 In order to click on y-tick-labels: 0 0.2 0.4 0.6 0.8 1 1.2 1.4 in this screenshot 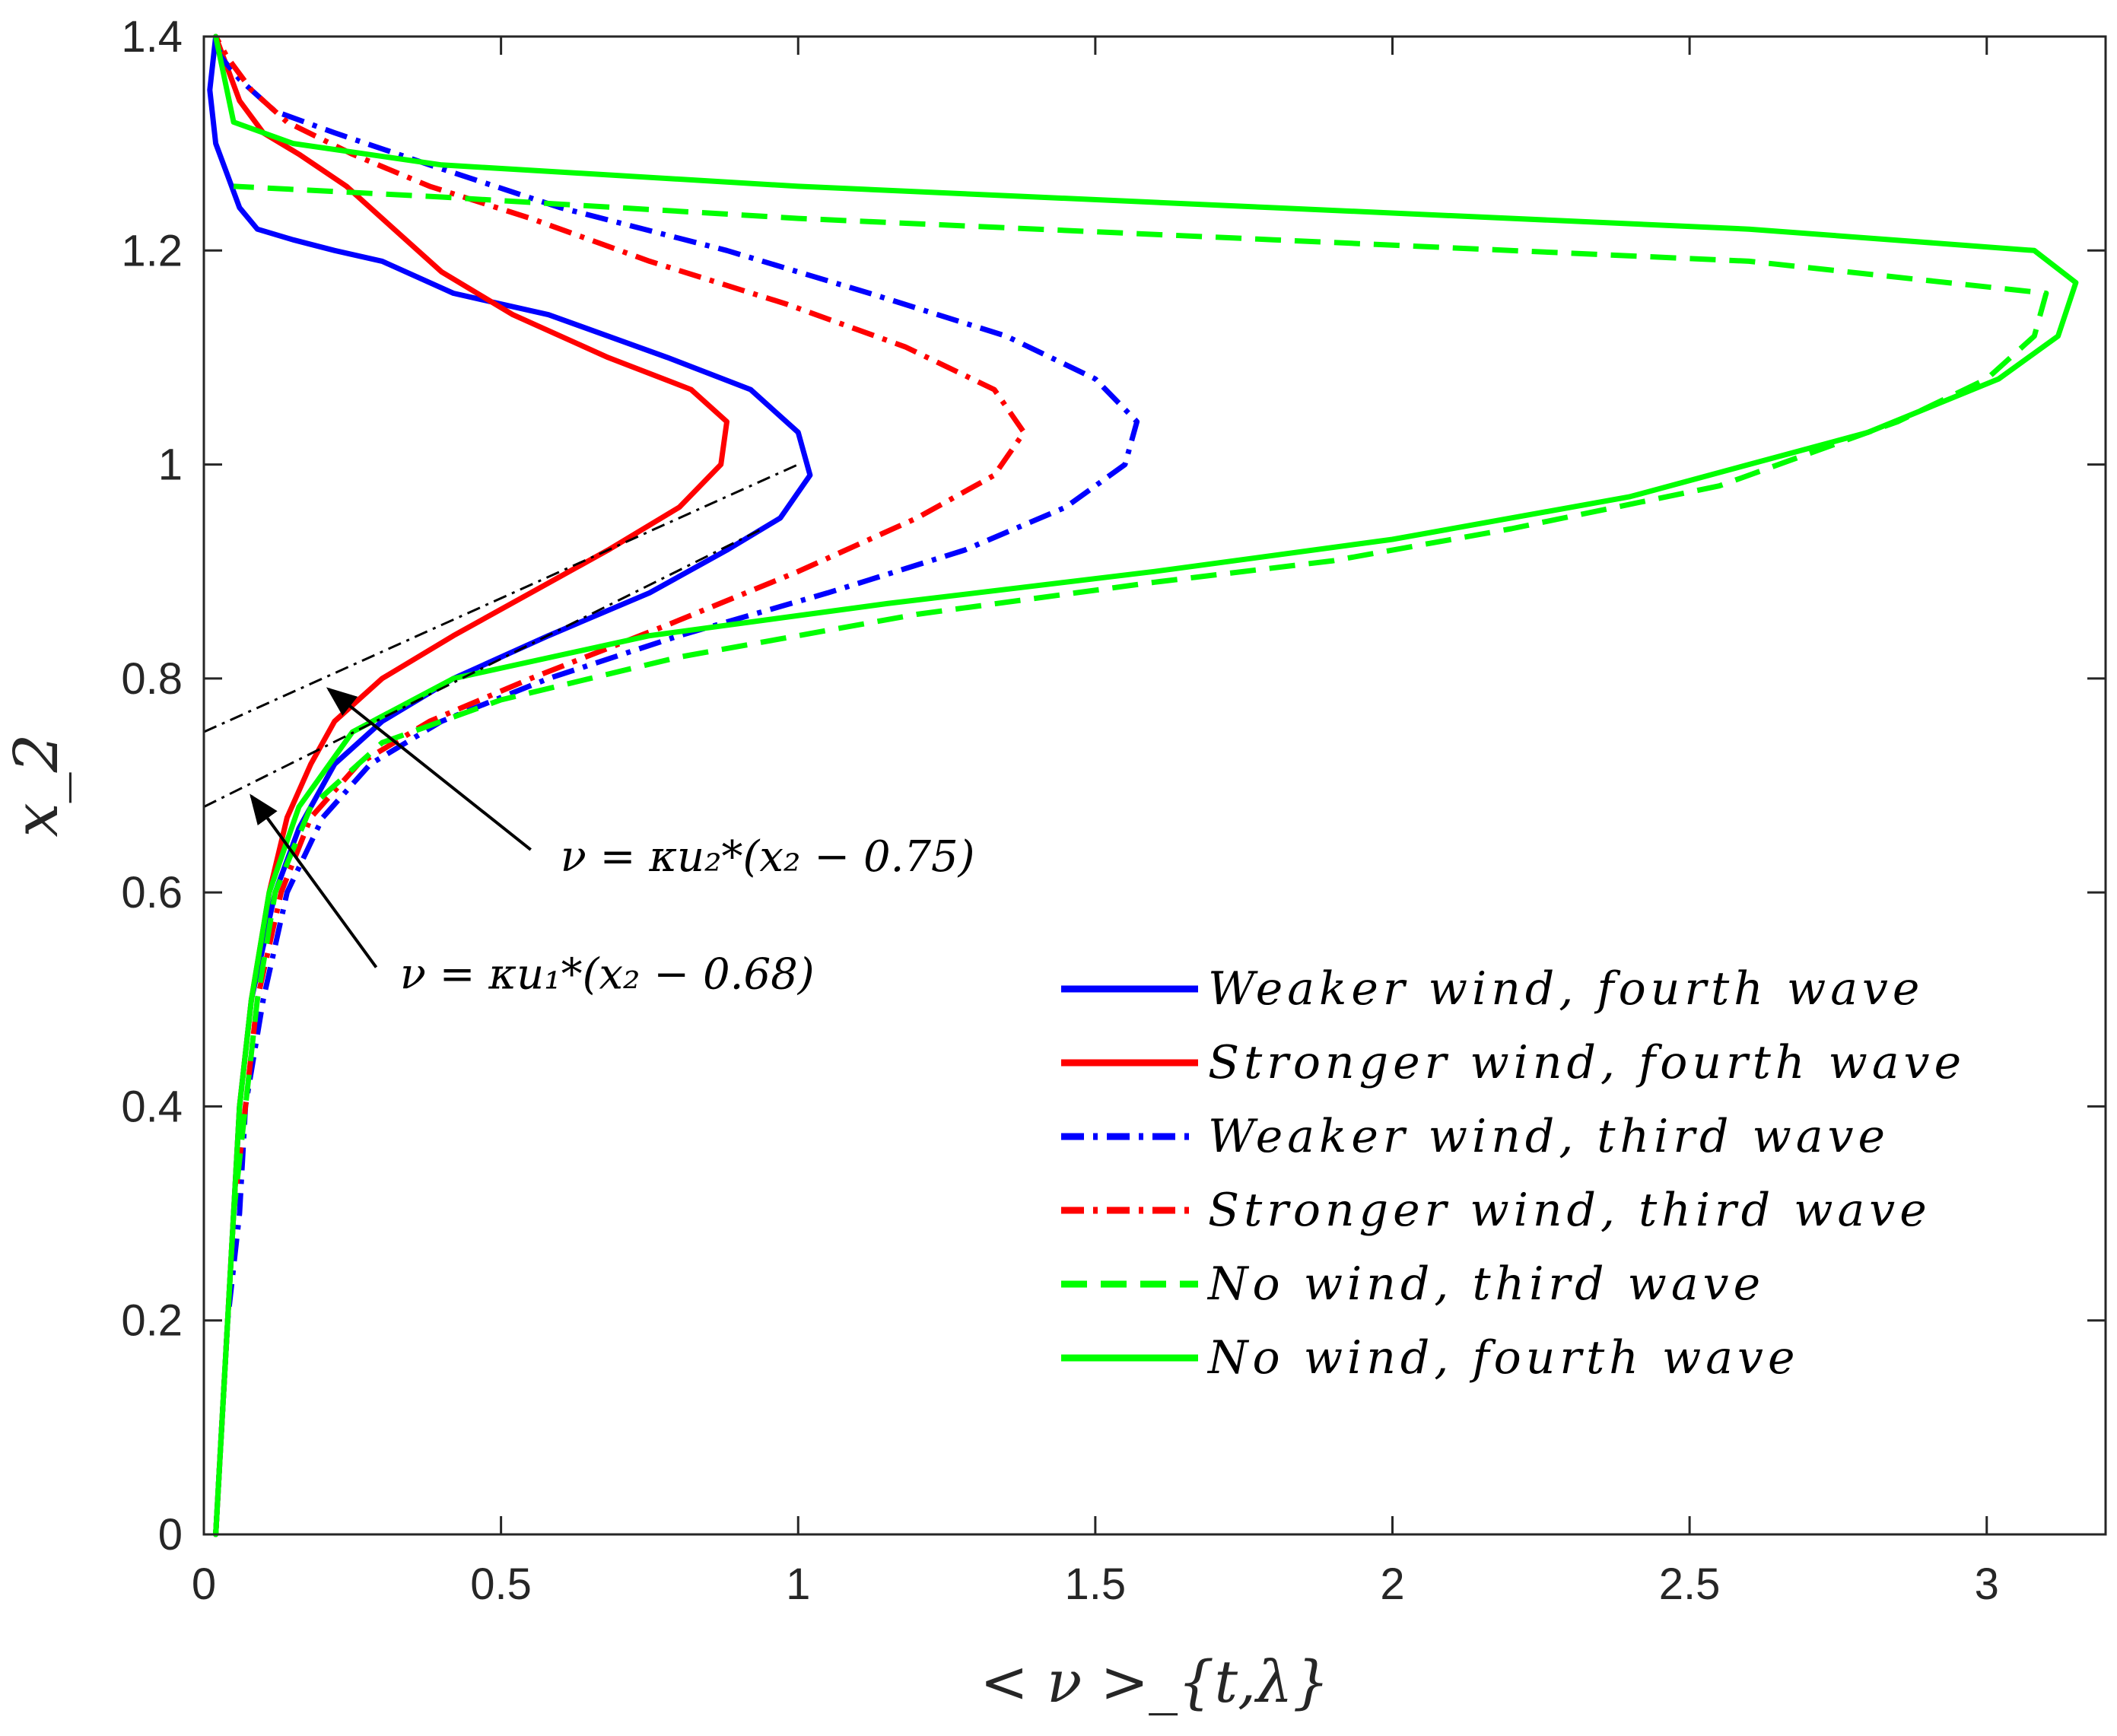, I will do `click(152, 786)`.